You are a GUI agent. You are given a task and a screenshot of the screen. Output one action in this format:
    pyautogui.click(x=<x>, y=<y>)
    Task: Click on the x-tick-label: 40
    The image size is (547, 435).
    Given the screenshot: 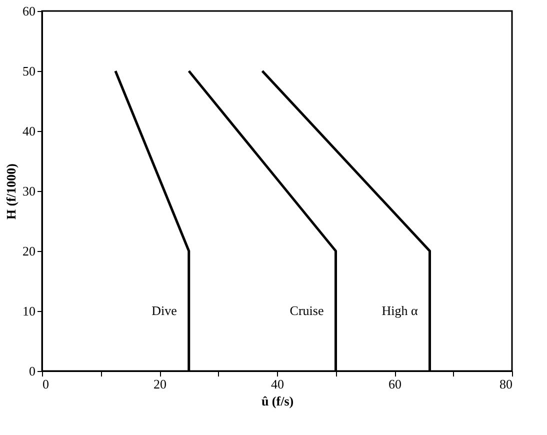 What is the action you would take?
    pyautogui.click(x=277, y=384)
    